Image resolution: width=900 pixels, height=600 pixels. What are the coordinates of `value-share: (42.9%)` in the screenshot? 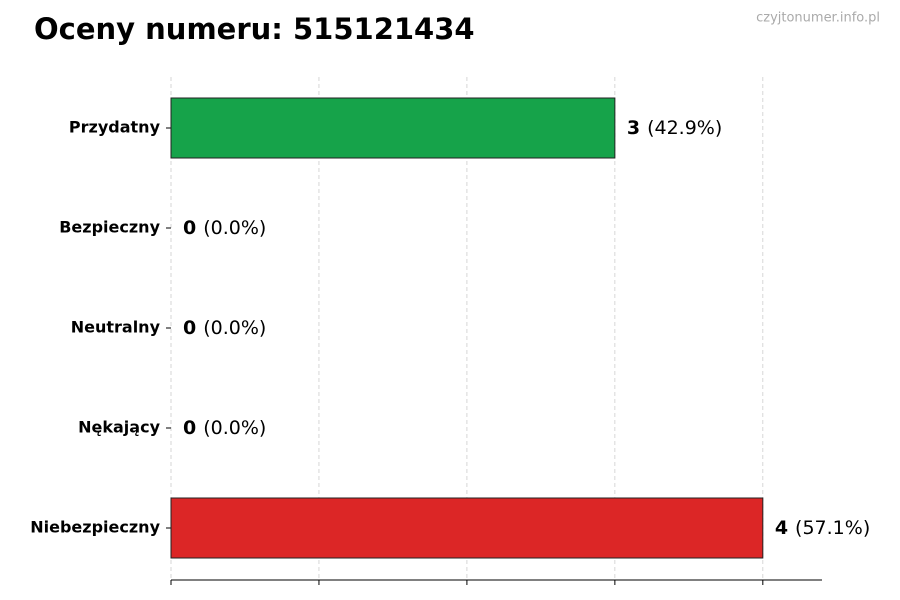 It's located at (684, 128).